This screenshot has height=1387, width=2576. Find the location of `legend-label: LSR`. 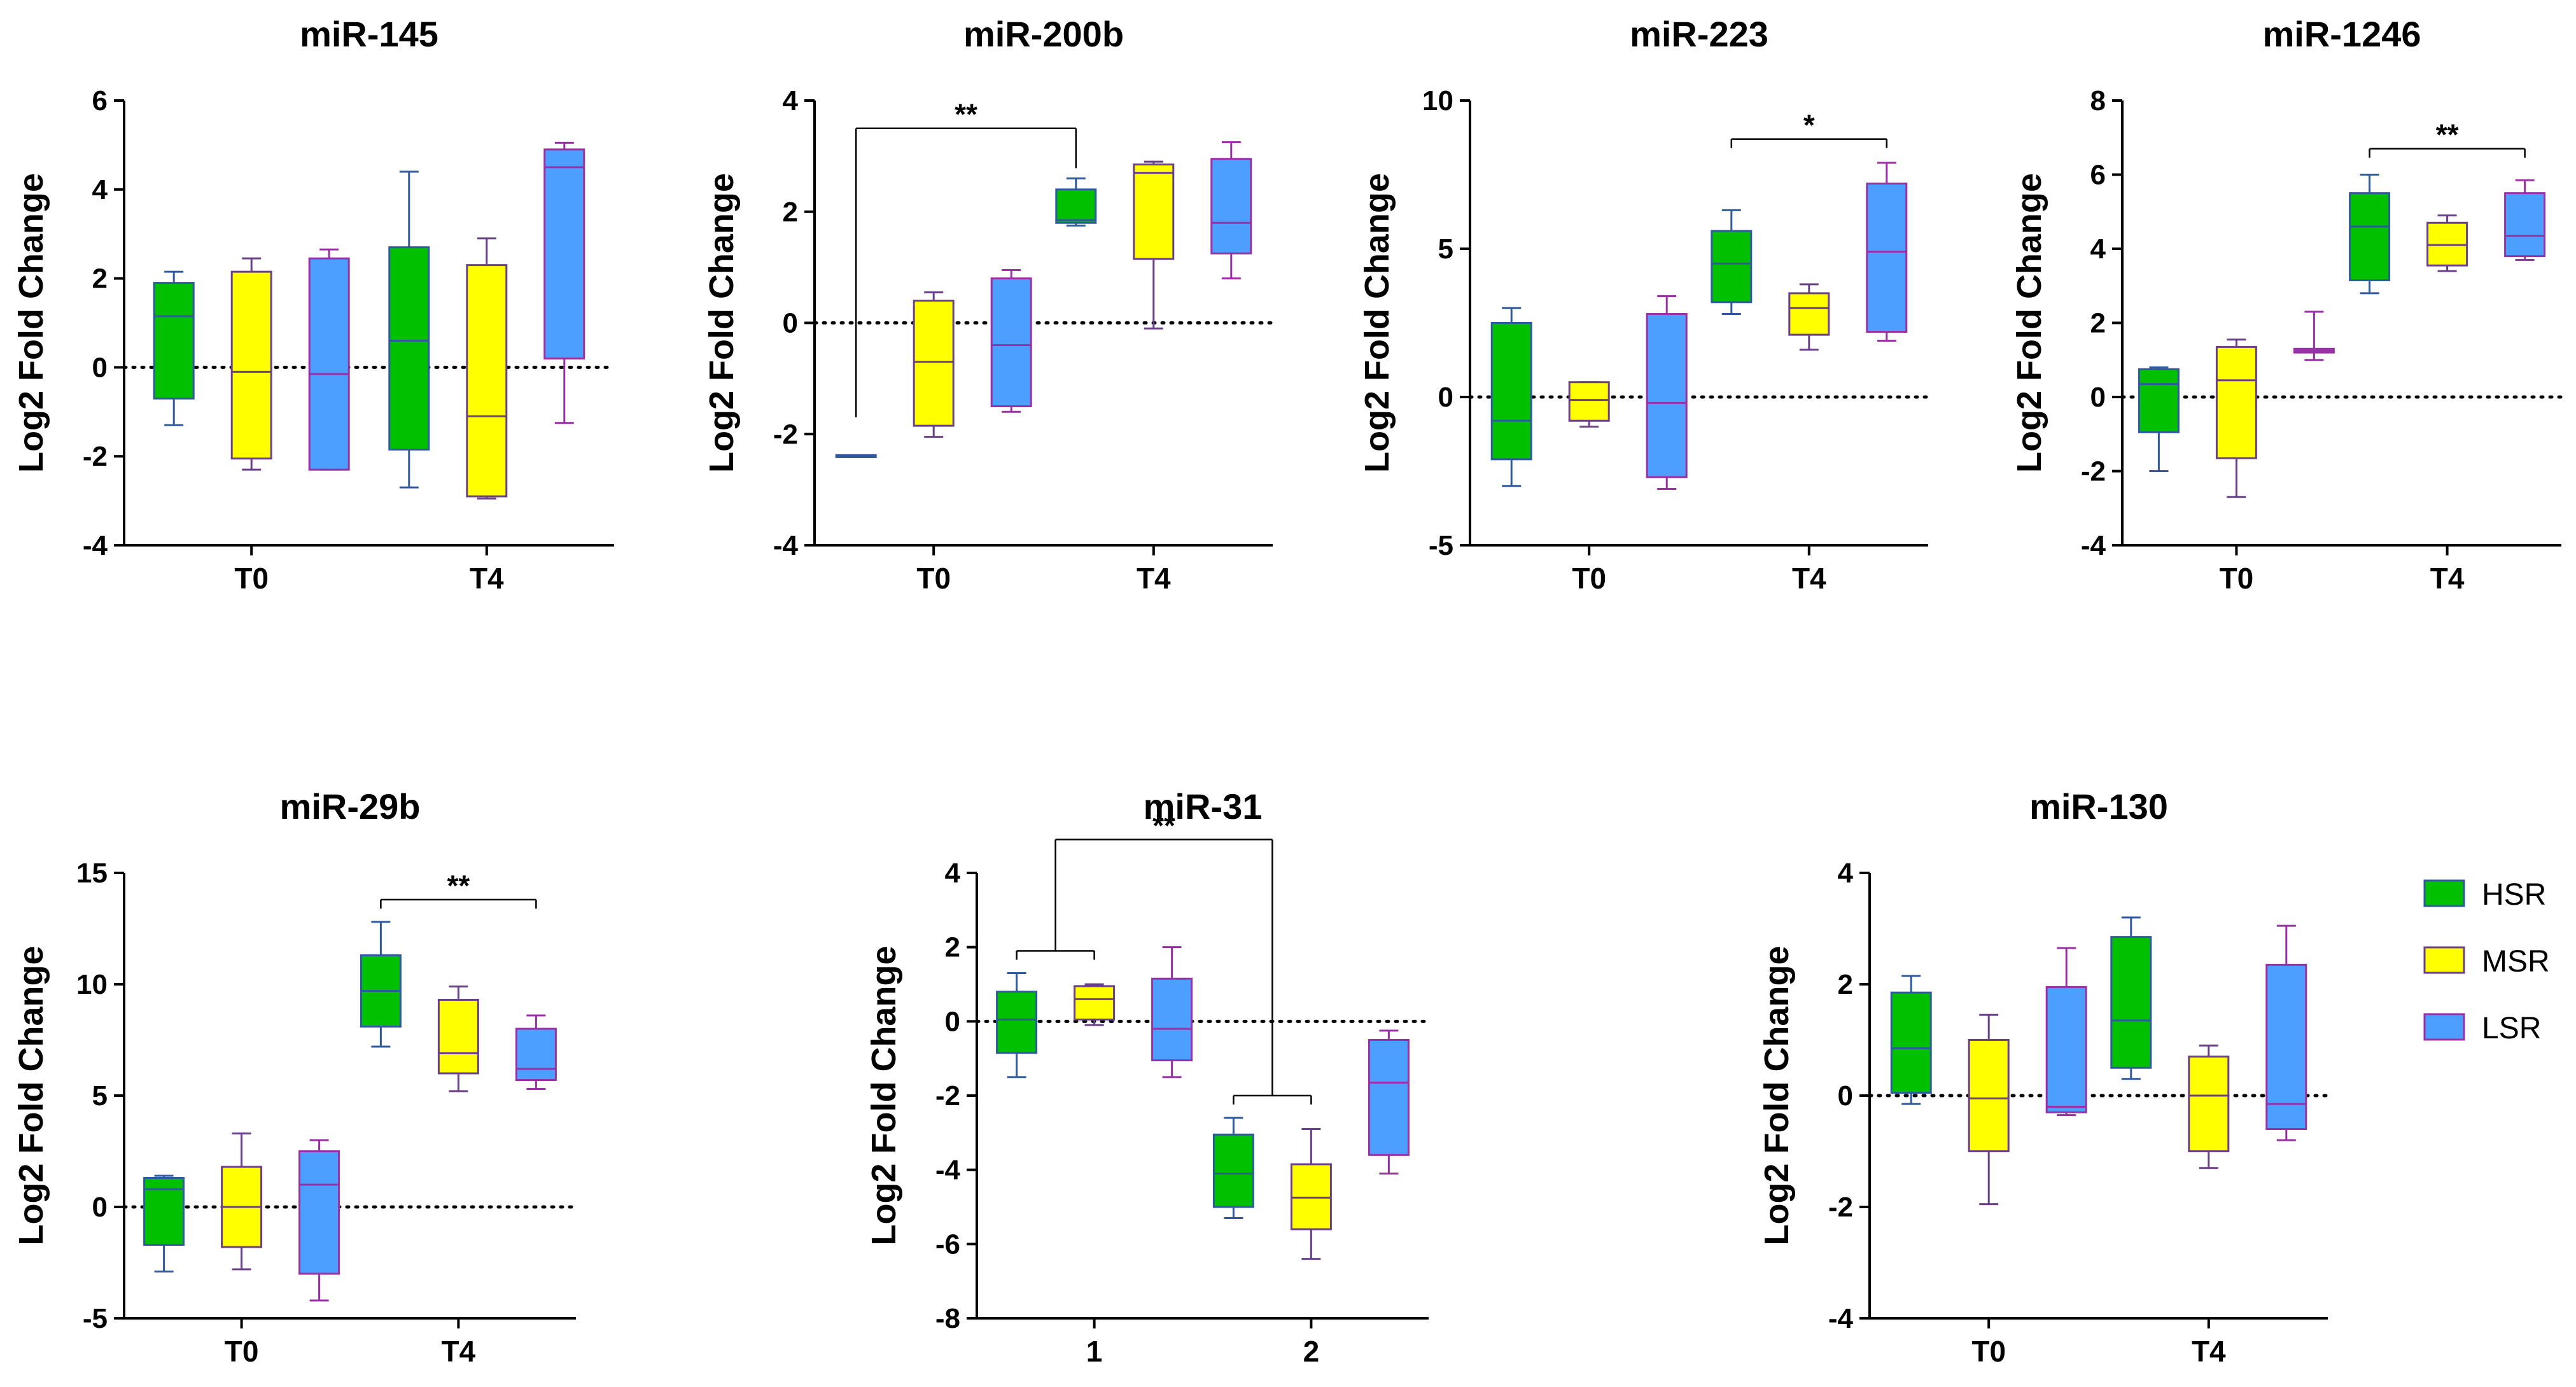

legend-label: LSR is located at coordinates (2511, 1028).